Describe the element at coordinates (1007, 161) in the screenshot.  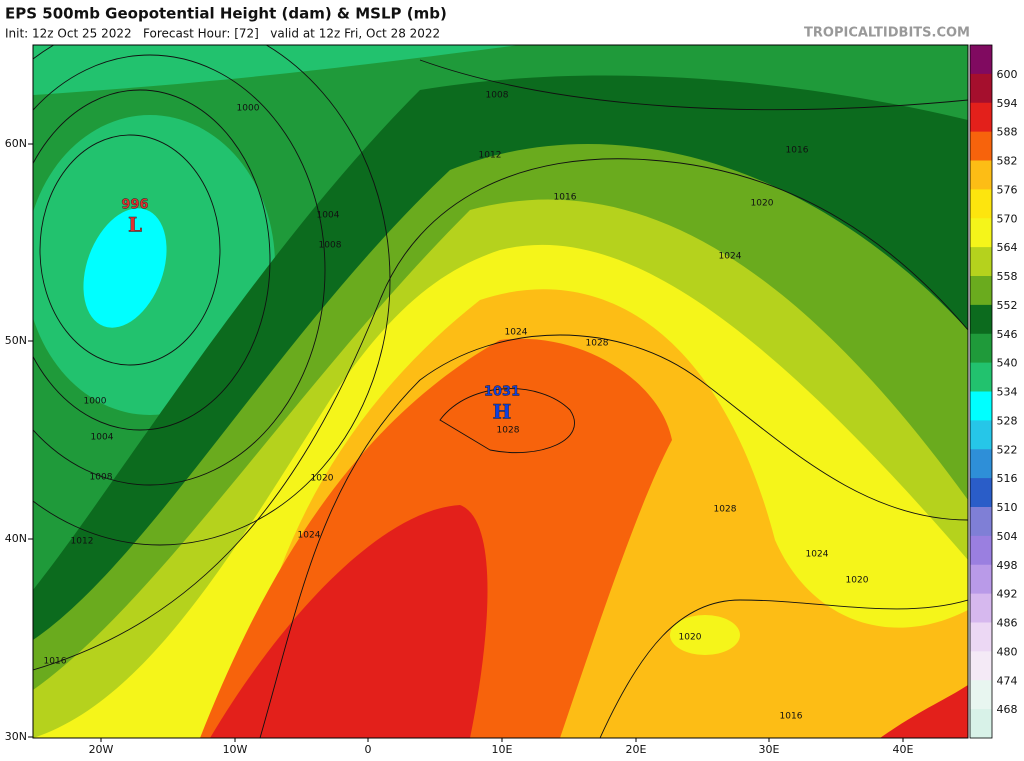
I see `colorbar-label: 582` at that location.